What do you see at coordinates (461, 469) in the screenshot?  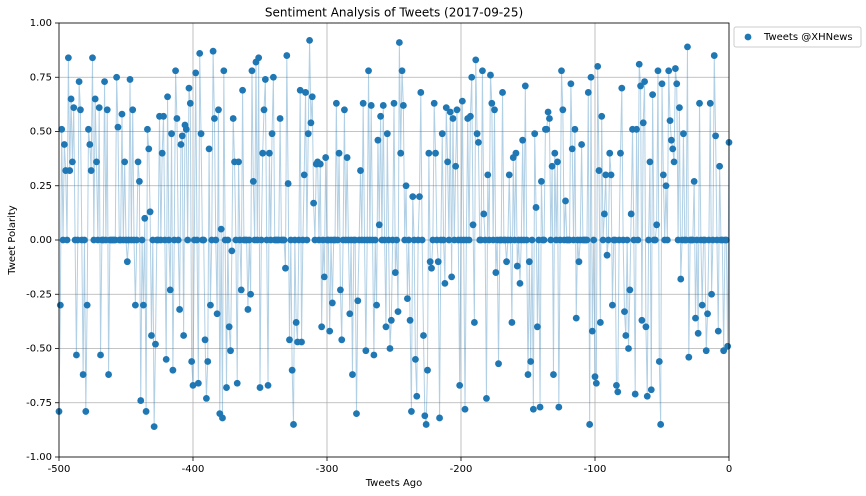 I see `x-tick-label: -200` at bounding box center [461, 469].